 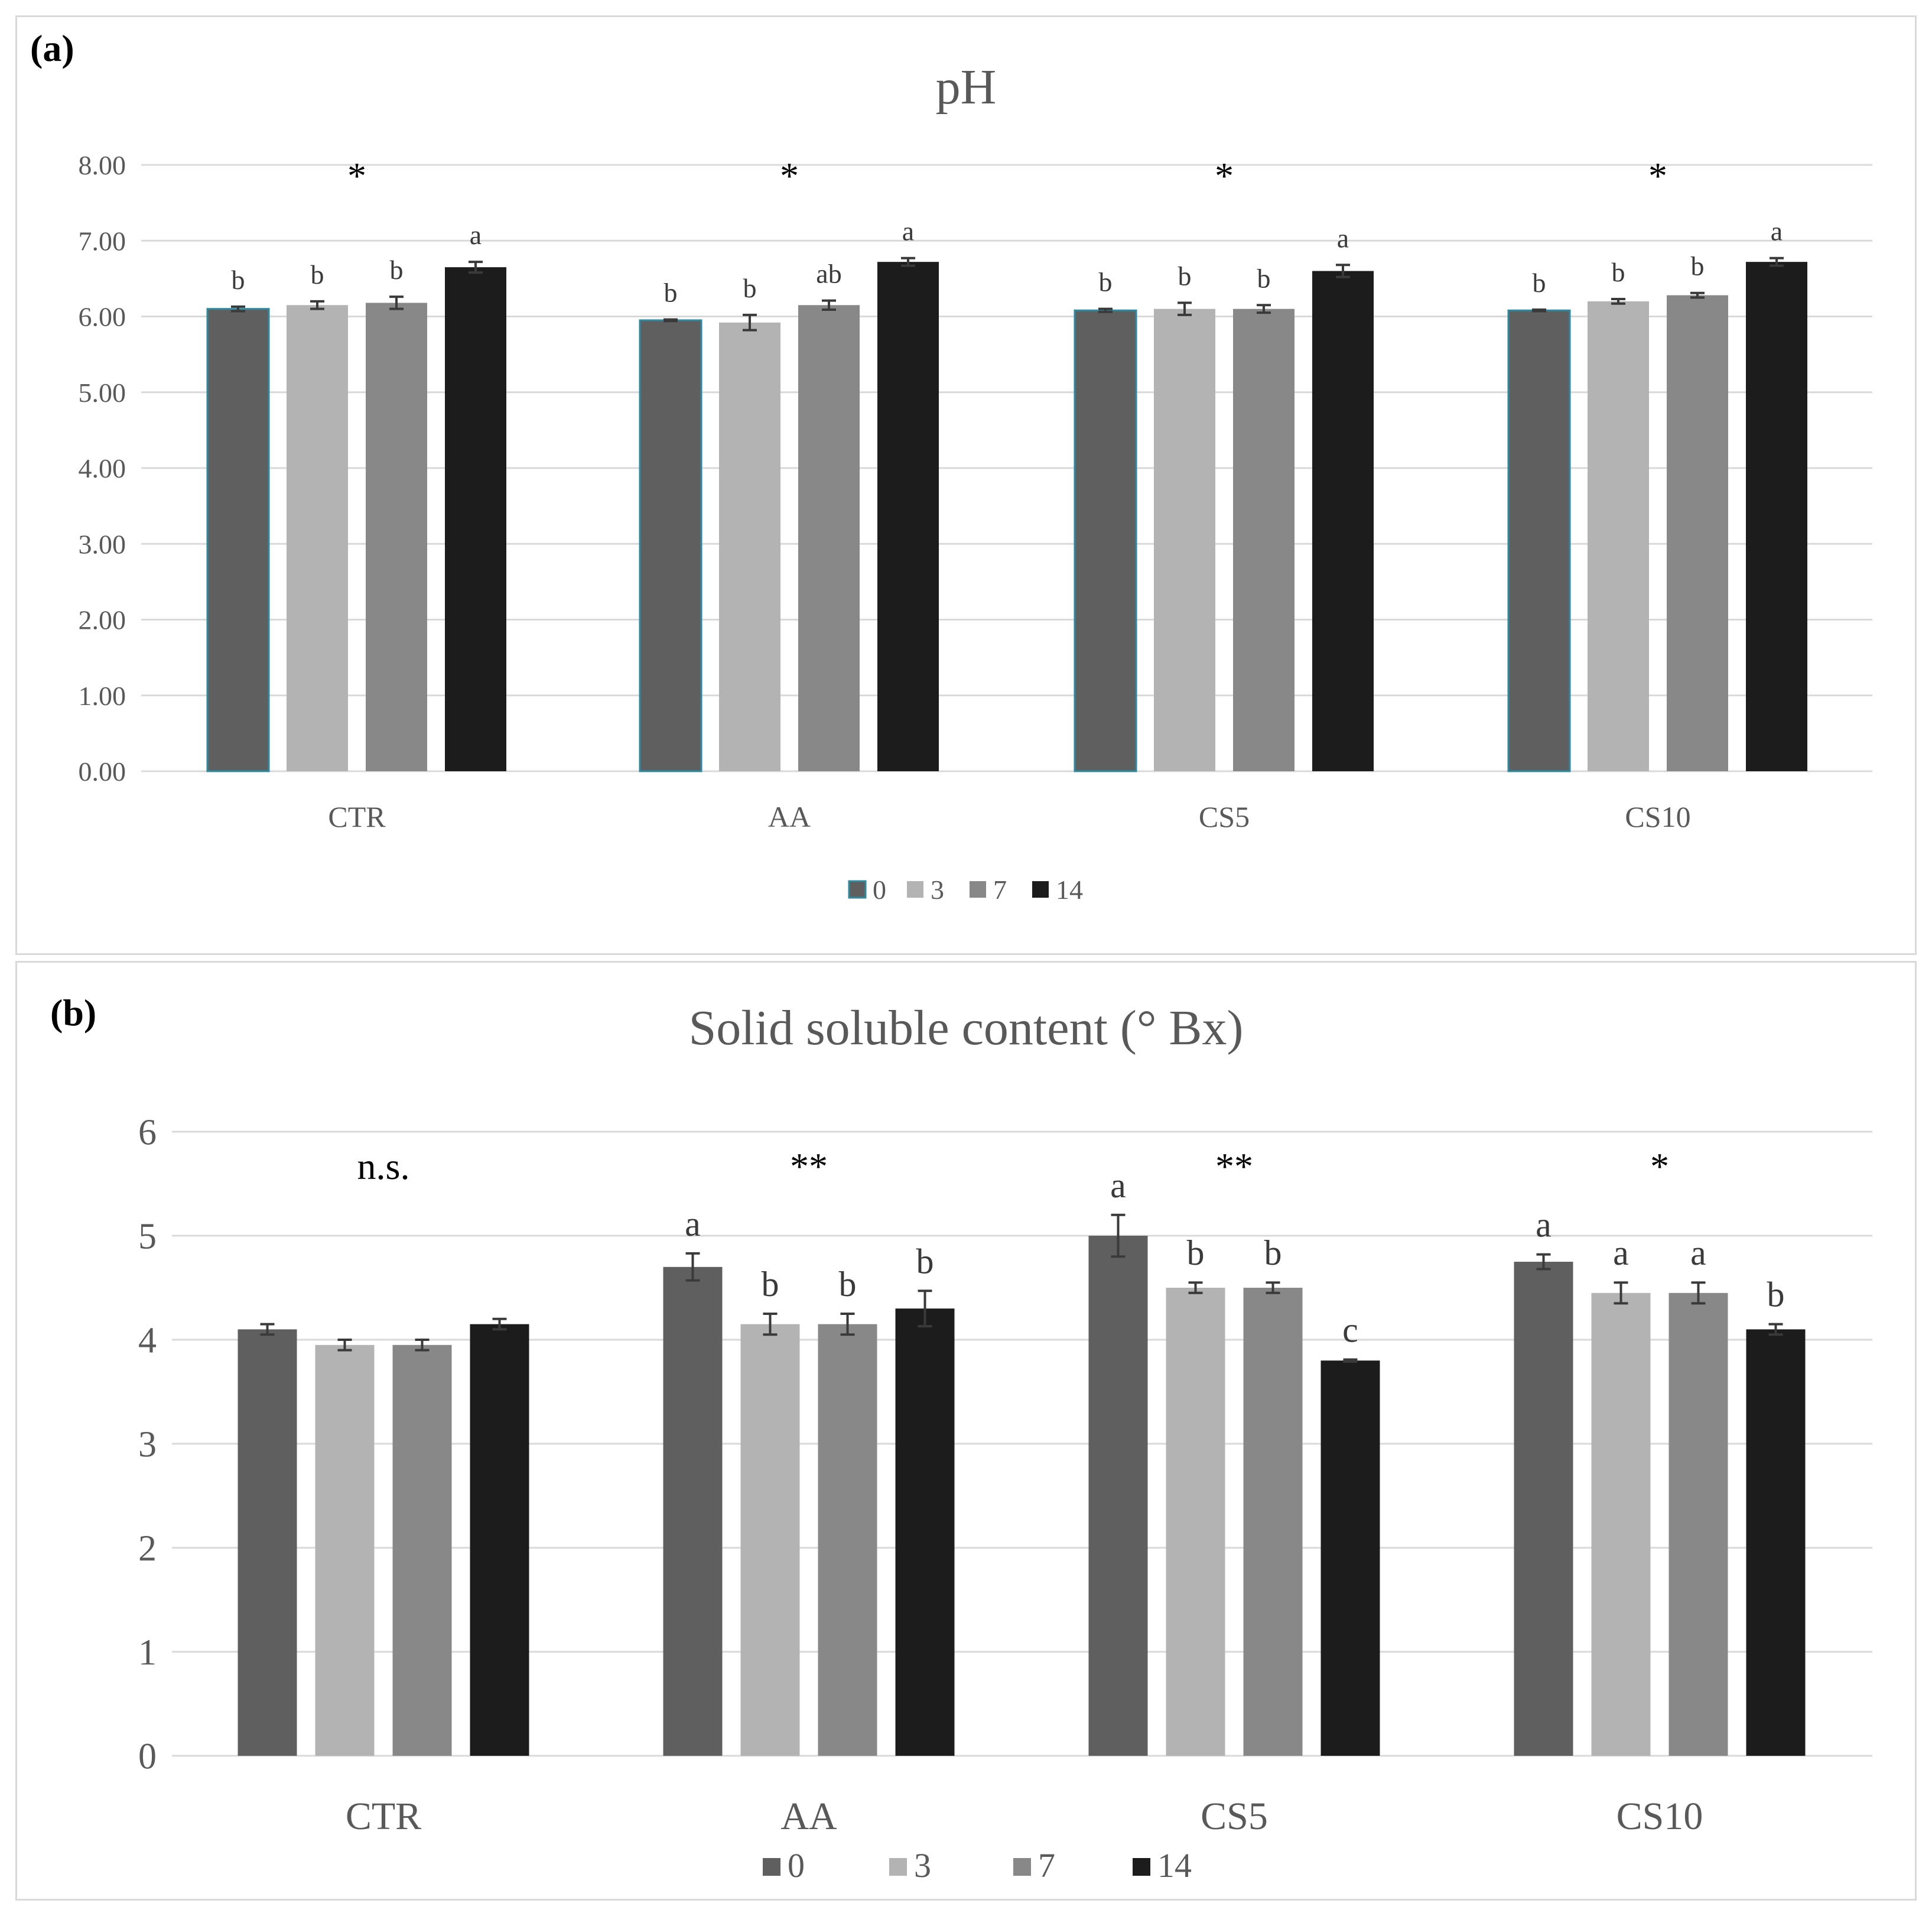 I want to click on y-tick-label: 4, so click(x=147, y=1341).